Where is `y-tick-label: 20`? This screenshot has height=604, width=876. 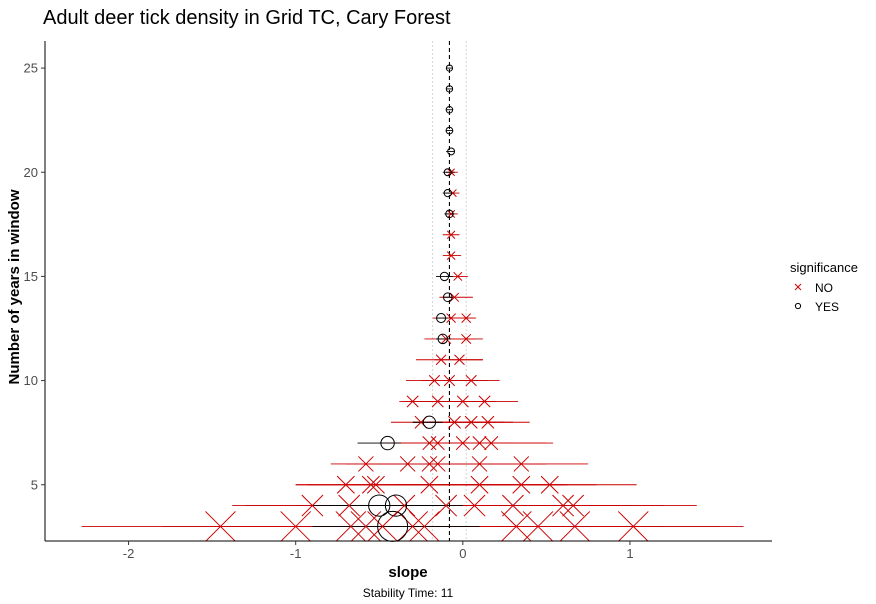
y-tick-label: 20 is located at coordinates (31, 172).